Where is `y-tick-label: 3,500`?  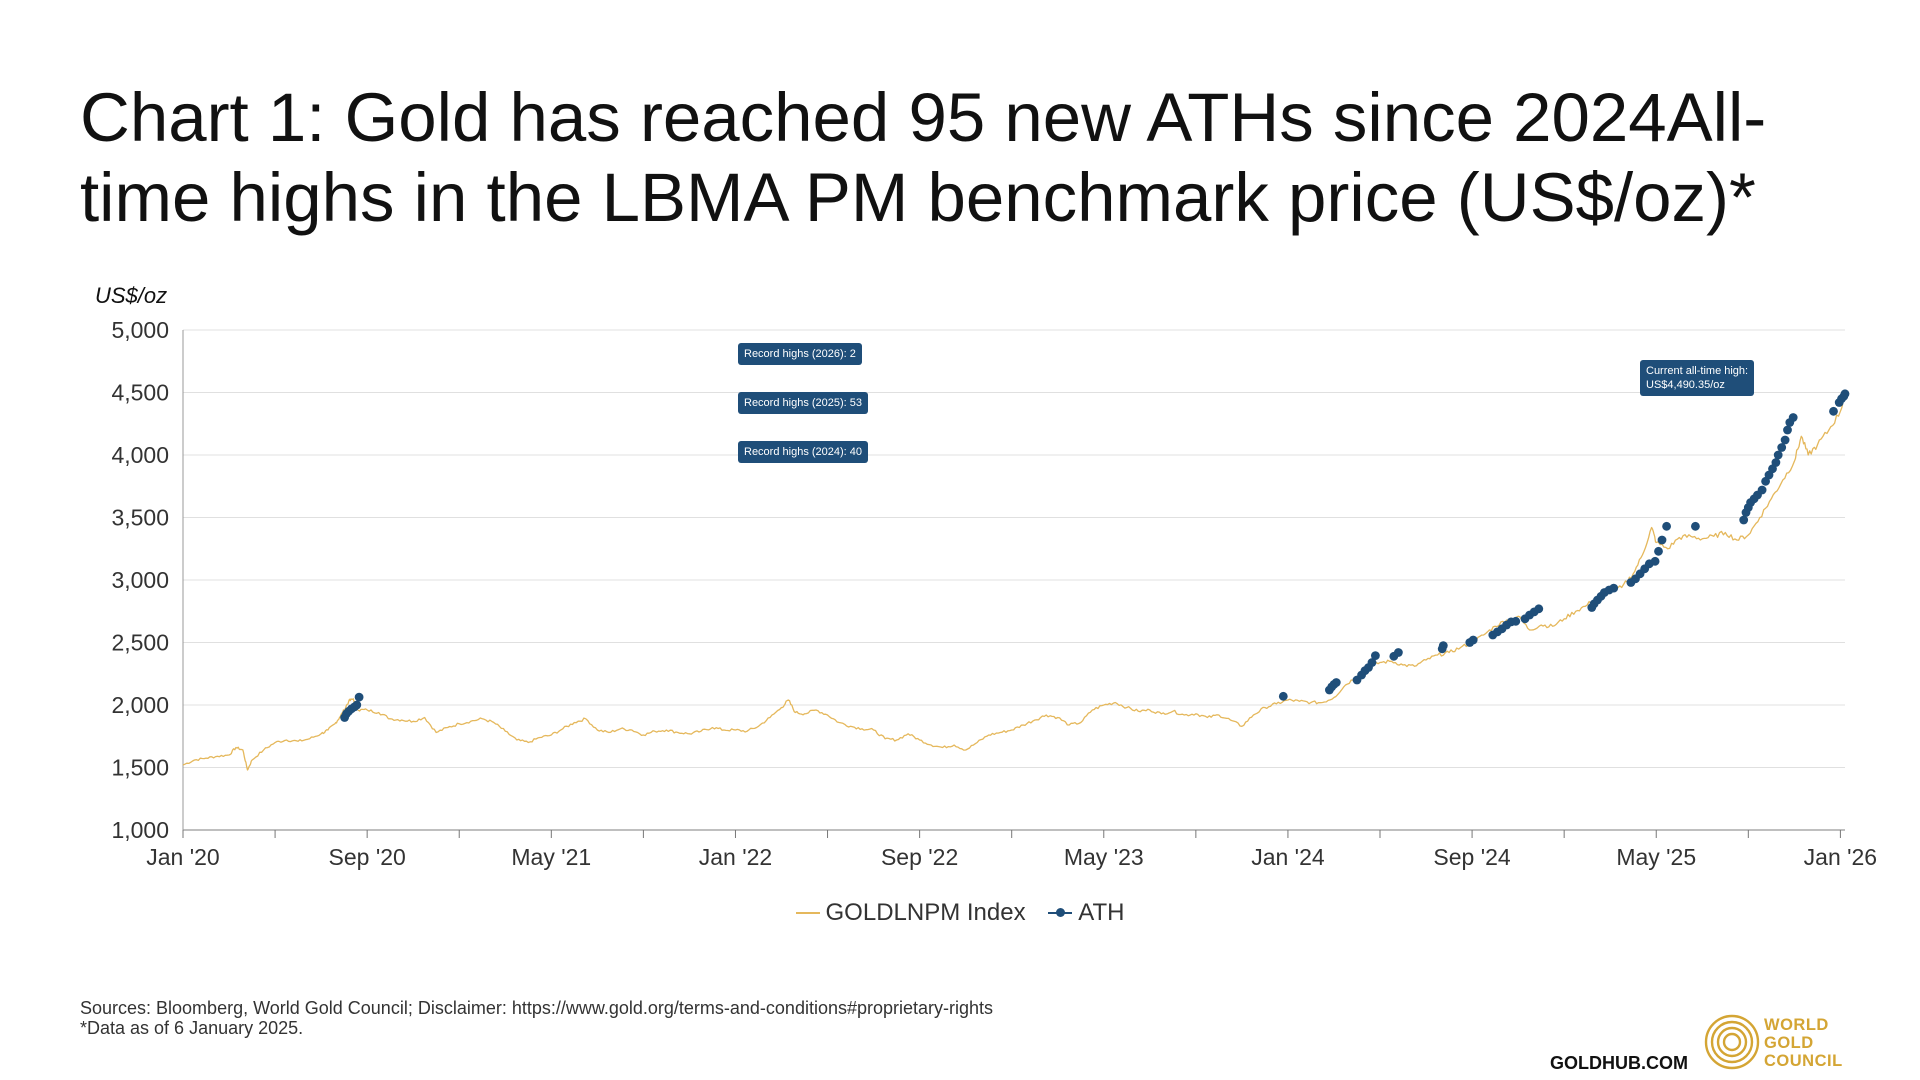 y-tick-label: 3,500 is located at coordinates (140, 518).